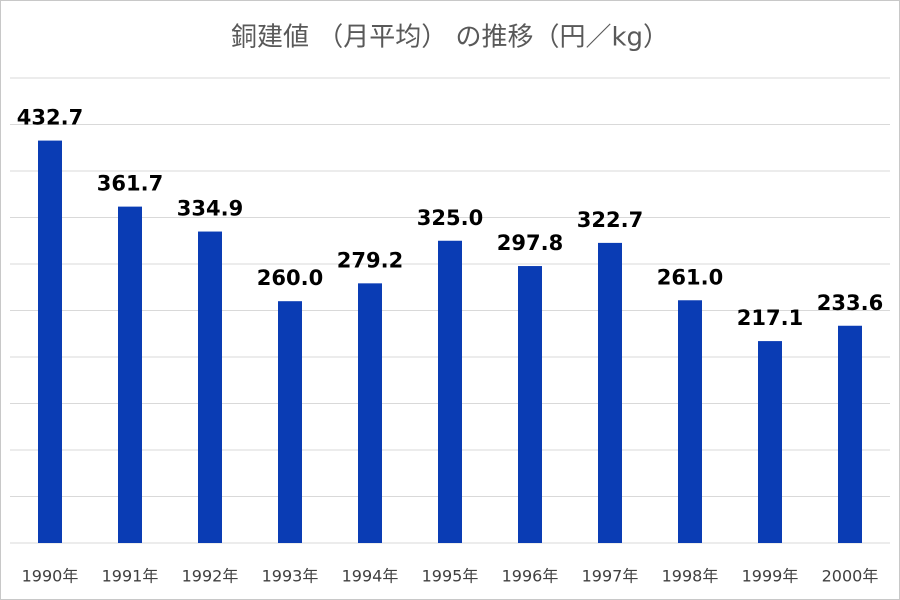  Describe the element at coordinates (530, 243) in the screenshot. I see `value-label: 297.8` at that location.